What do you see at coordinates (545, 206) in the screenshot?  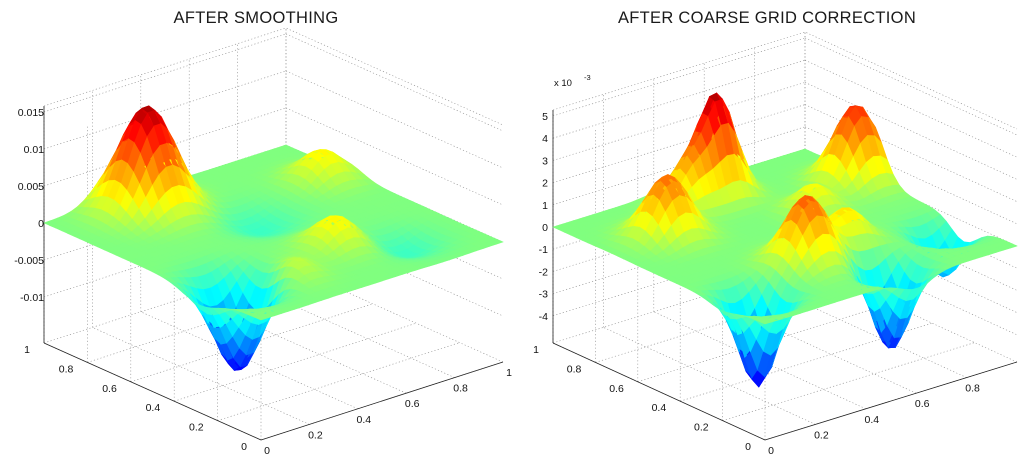 I see `z-tick-label: 1` at bounding box center [545, 206].